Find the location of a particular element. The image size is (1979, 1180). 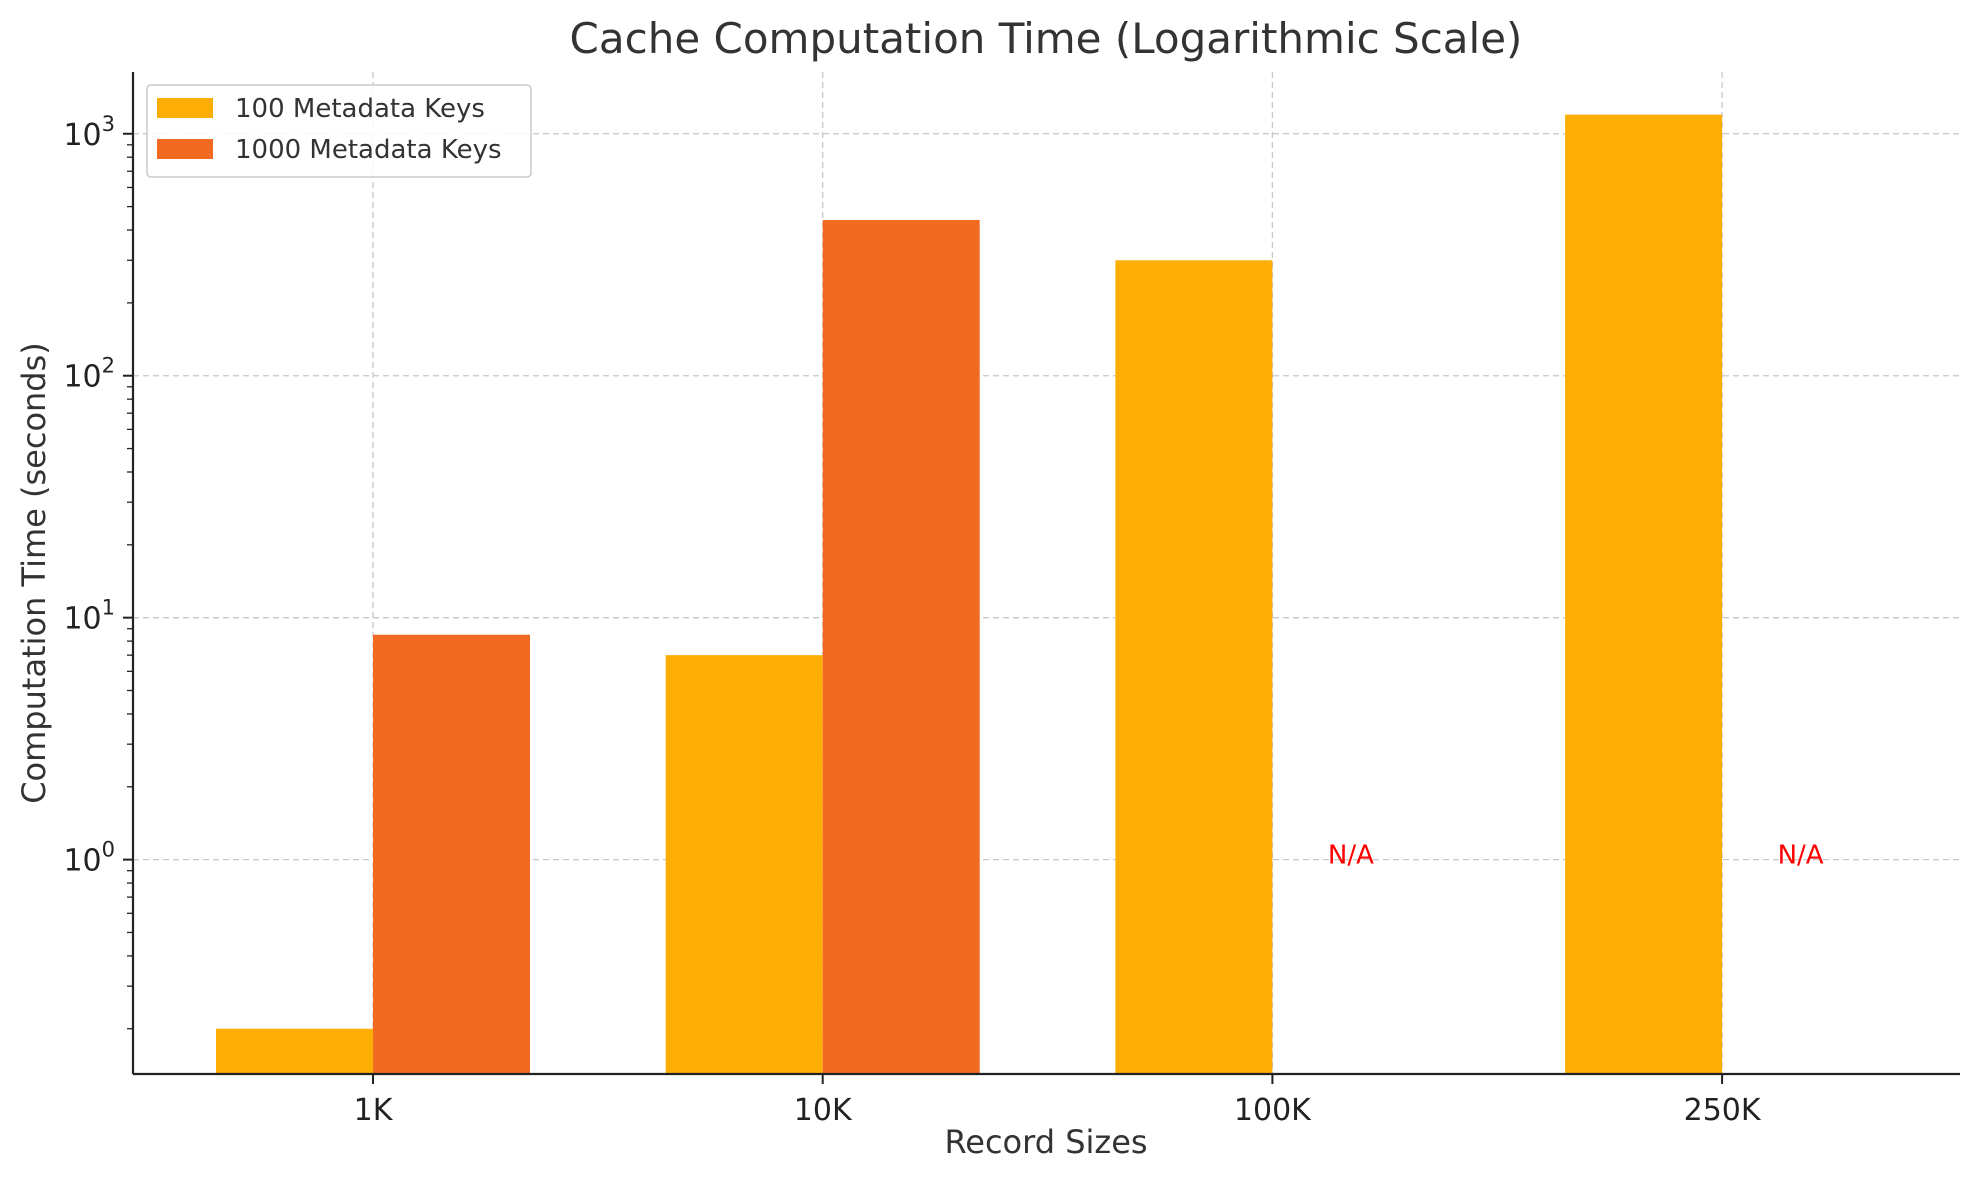

x-tick-label: 250K is located at coordinates (1723, 1110).